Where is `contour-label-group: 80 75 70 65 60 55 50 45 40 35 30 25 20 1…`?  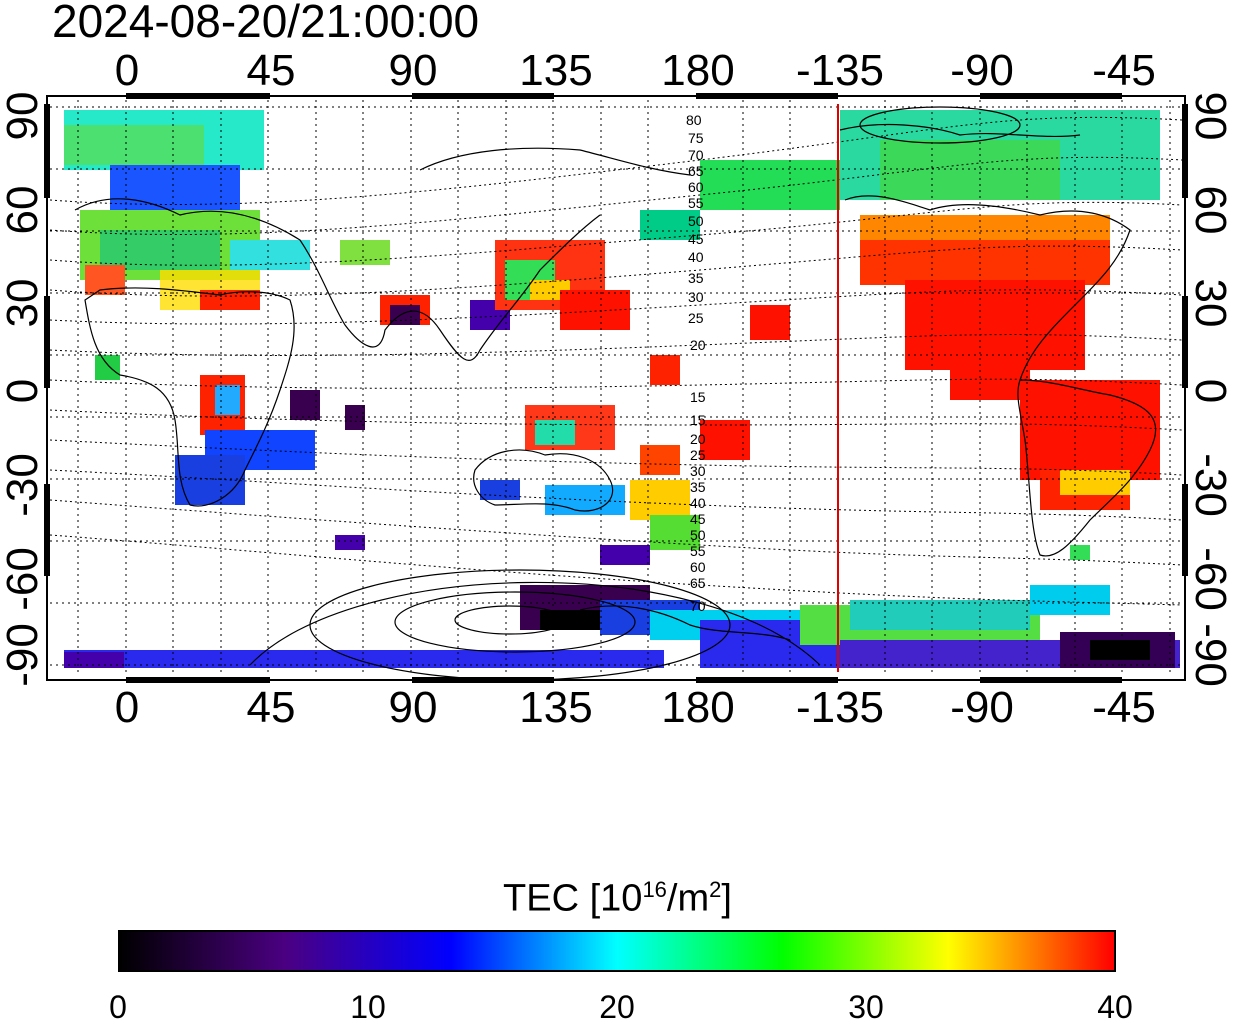
contour-label-group: 80 75 70 65 60 55 50 45 40 35 30 25 20 1… is located at coordinates (696, 363).